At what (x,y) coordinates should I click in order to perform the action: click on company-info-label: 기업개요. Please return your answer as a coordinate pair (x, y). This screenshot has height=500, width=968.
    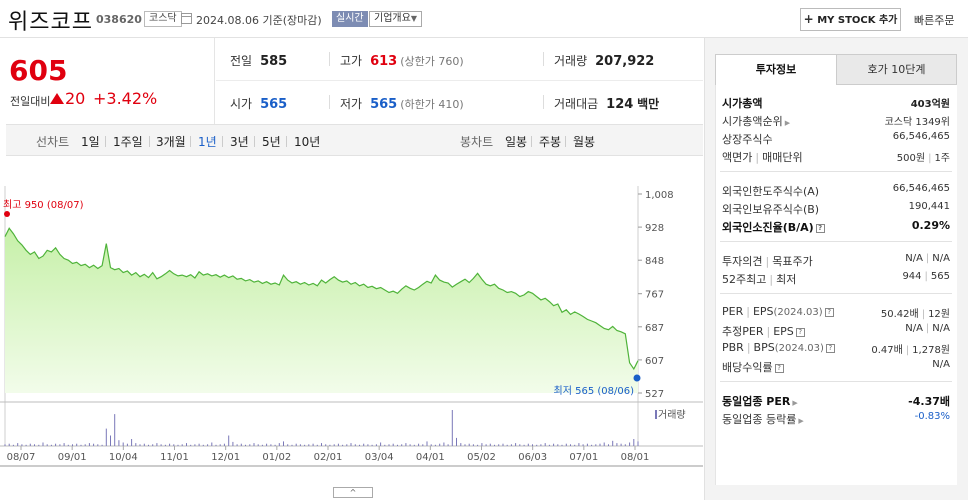
    Looking at the image, I should click on (392, 18).